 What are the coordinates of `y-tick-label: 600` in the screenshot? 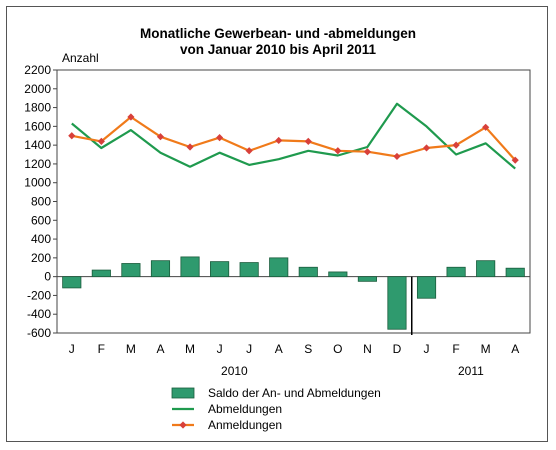 It's located at (41, 220).